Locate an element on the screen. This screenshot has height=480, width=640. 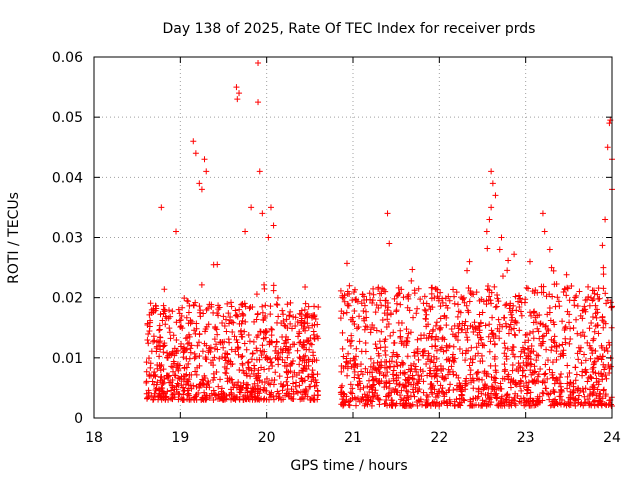
y-axis-title: ROTI / TECUs is located at coordinates (14, 238).